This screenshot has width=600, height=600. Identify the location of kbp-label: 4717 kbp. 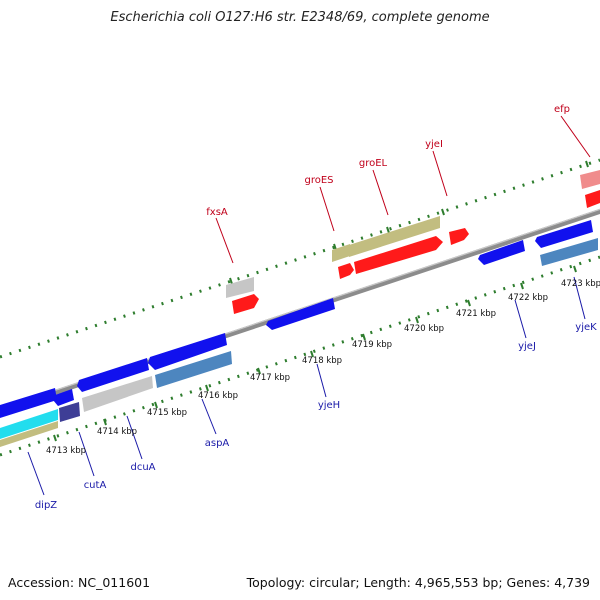
(270, 378).